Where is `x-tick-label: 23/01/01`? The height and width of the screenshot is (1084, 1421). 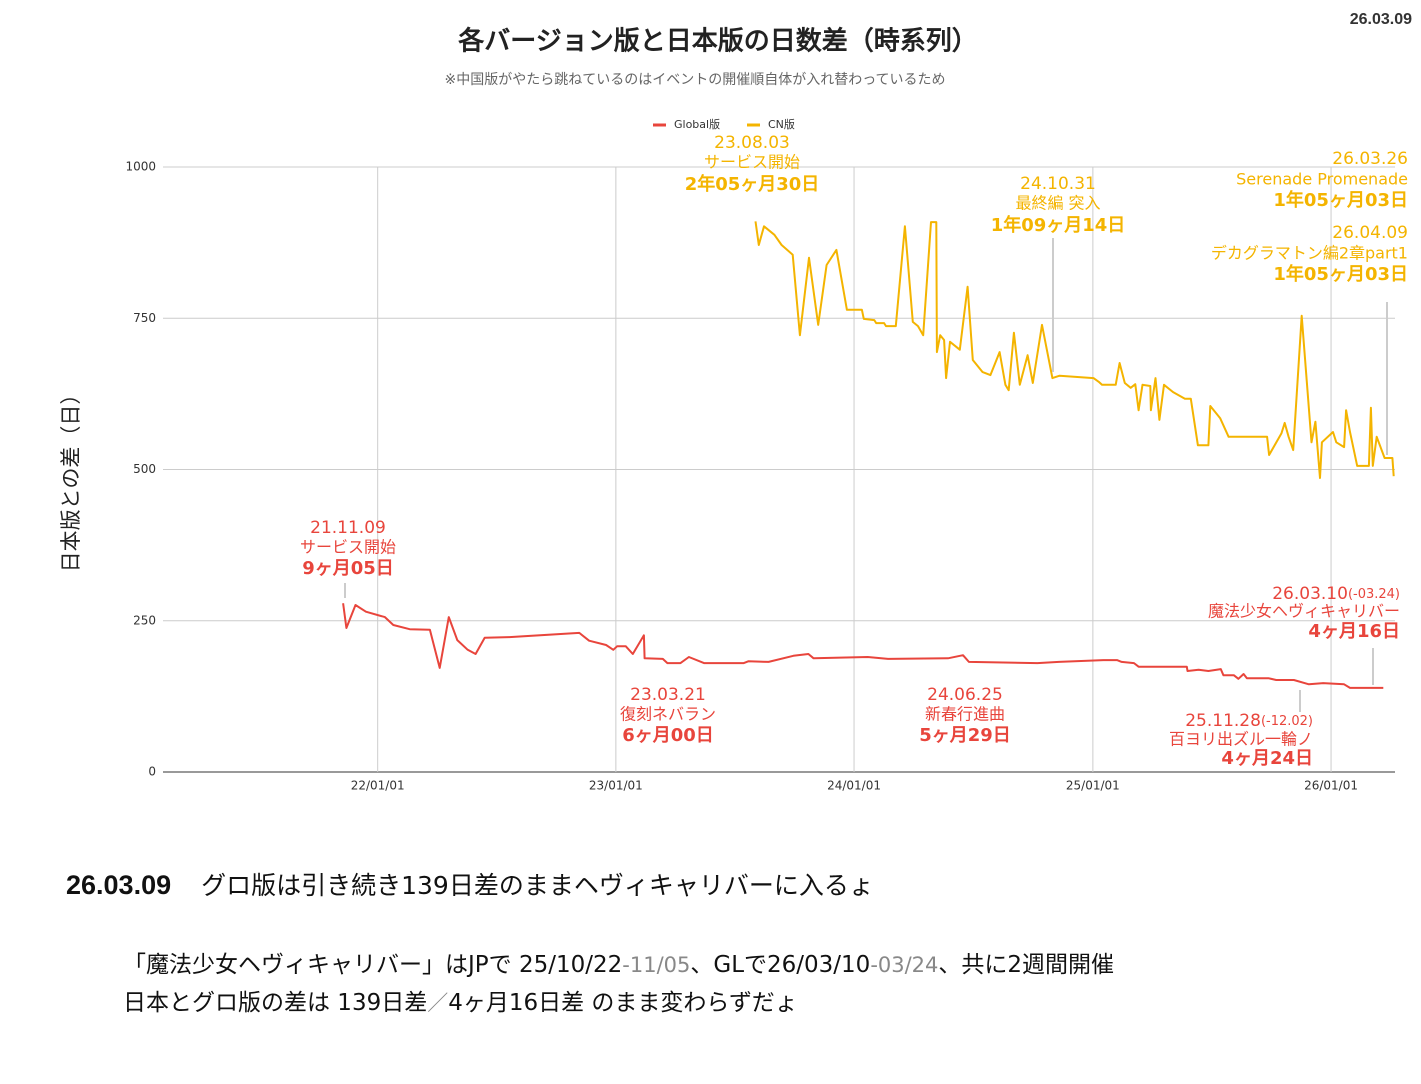 x-tick-label: 23/01/01 is located at coordinates (616, 786).